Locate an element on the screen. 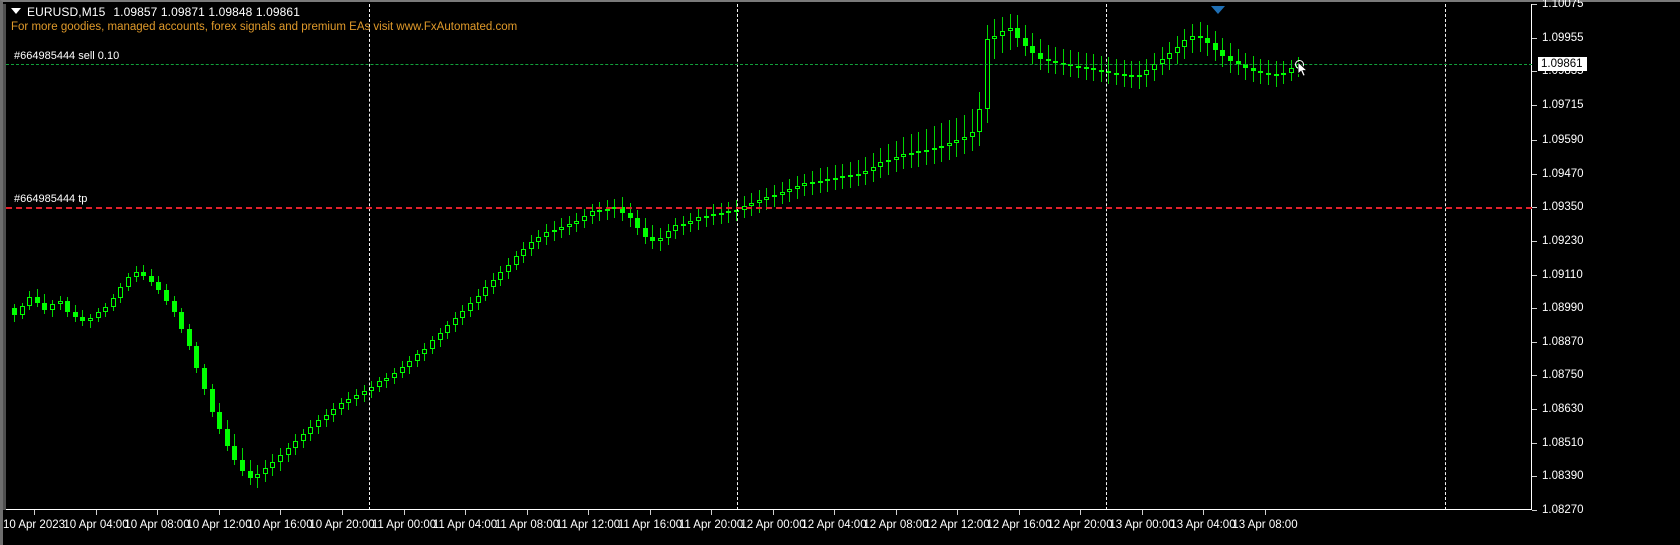 This screenshot has width=1680, height=545. current-price-label: 1.09861 is located at coordinates (1562, 63).